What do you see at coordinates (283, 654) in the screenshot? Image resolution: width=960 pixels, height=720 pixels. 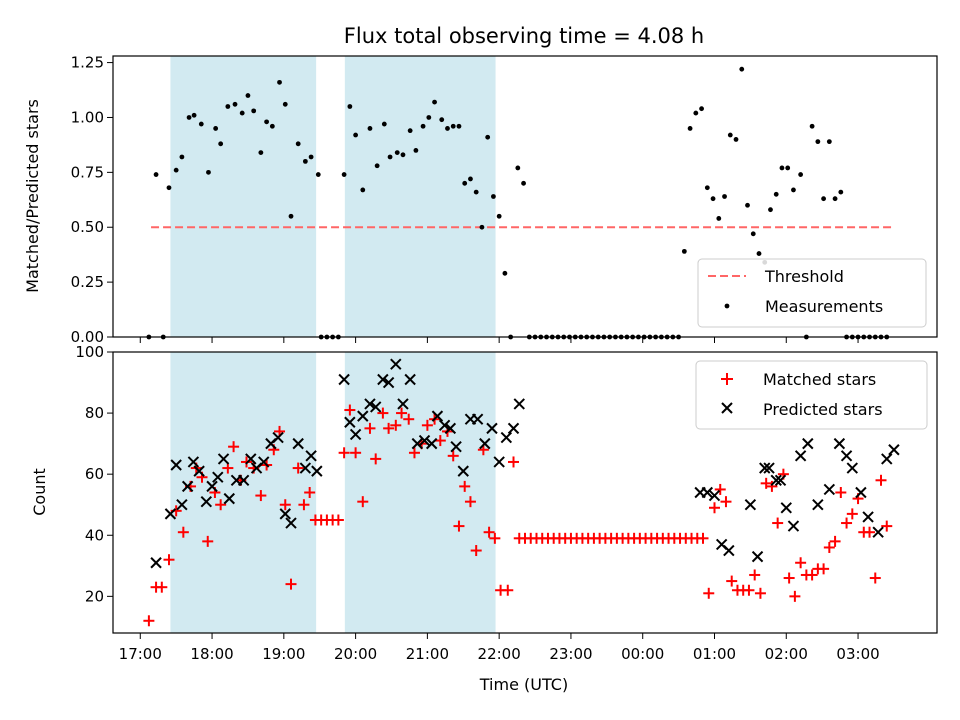 I see `x-tick-label: 19:00` at bounding box center [283, 654].